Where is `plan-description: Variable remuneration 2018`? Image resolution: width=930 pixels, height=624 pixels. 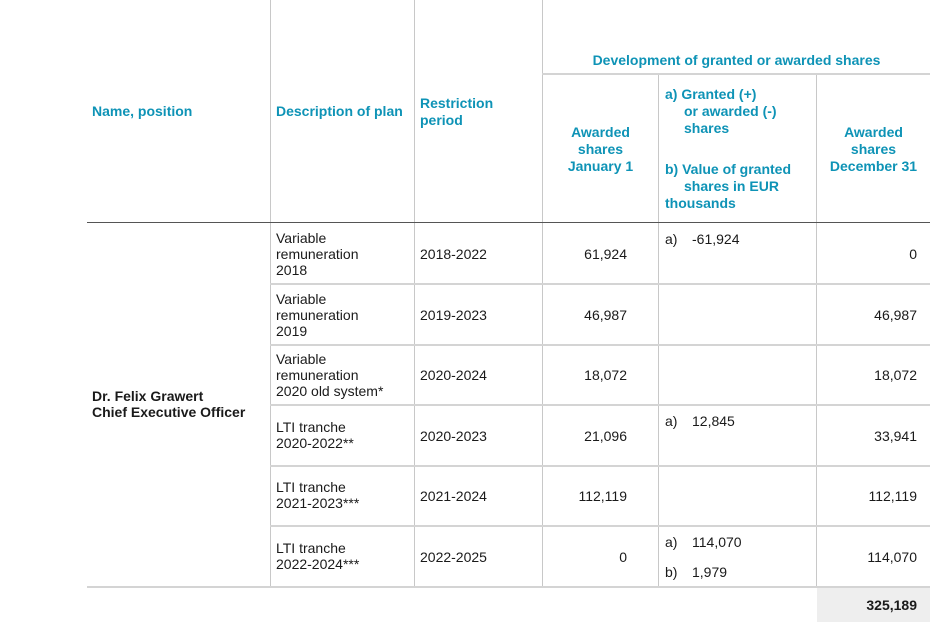
plan-description: Variable remuneration 2018 is located at coordinates (344, 254).